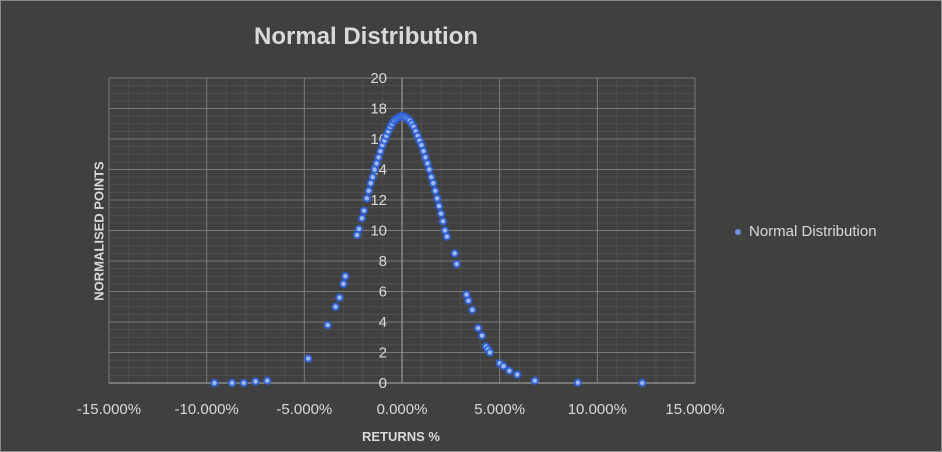 Image resolution: width=942 pixels, height=452 pixels. Describe the element at coordinates (378, 231) in the screenshot. I see `y-tick-label: 10` at that location.